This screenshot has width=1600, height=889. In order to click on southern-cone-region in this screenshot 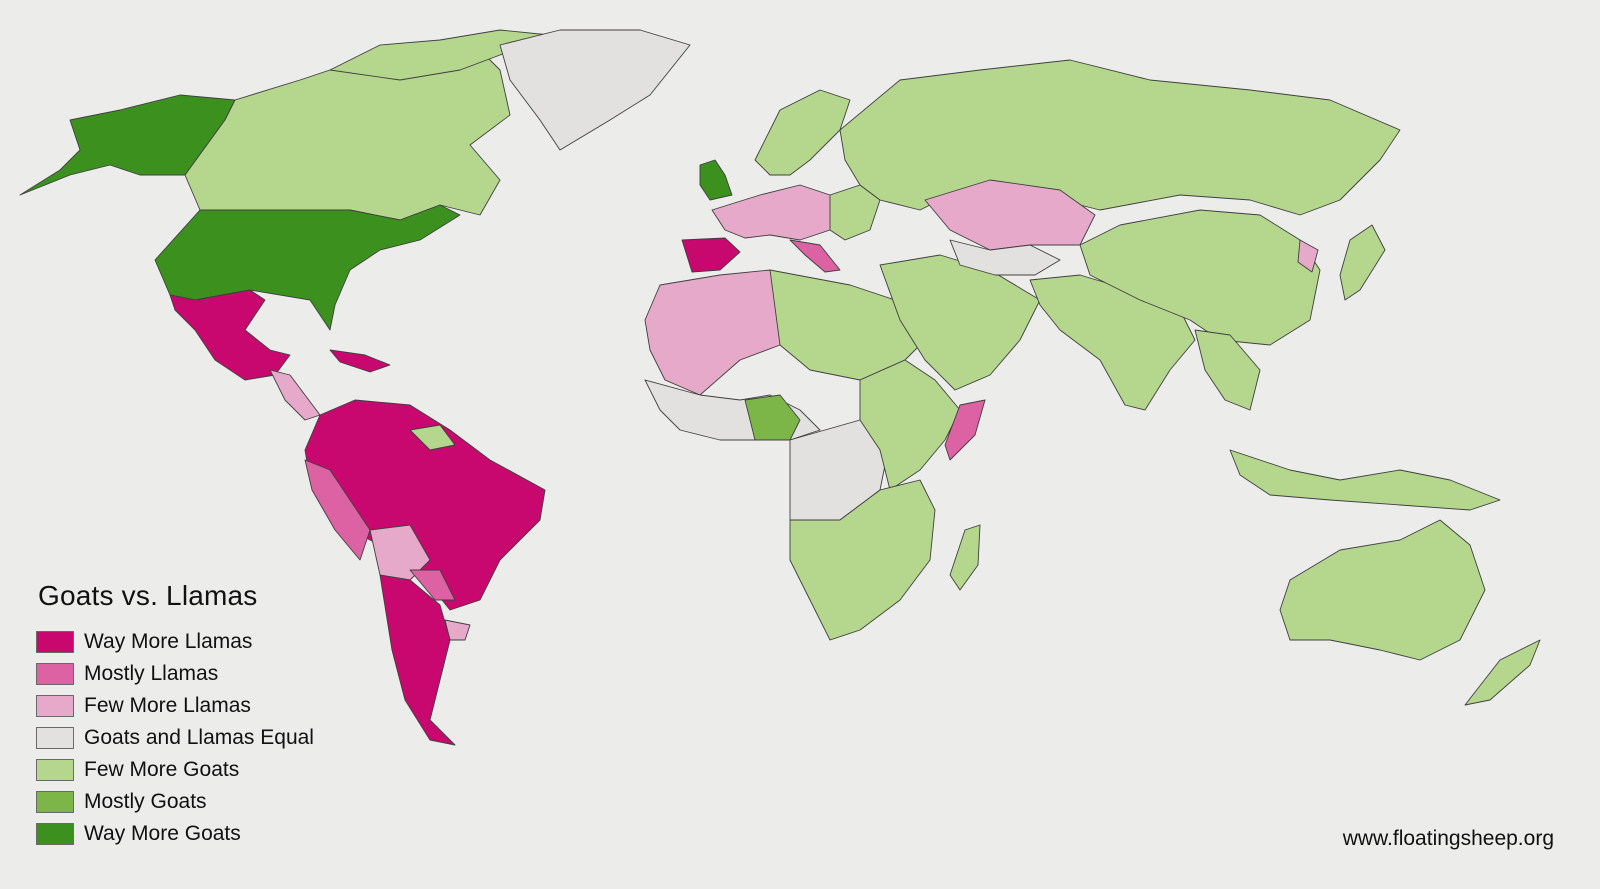, I will do `click(417, 660)`.